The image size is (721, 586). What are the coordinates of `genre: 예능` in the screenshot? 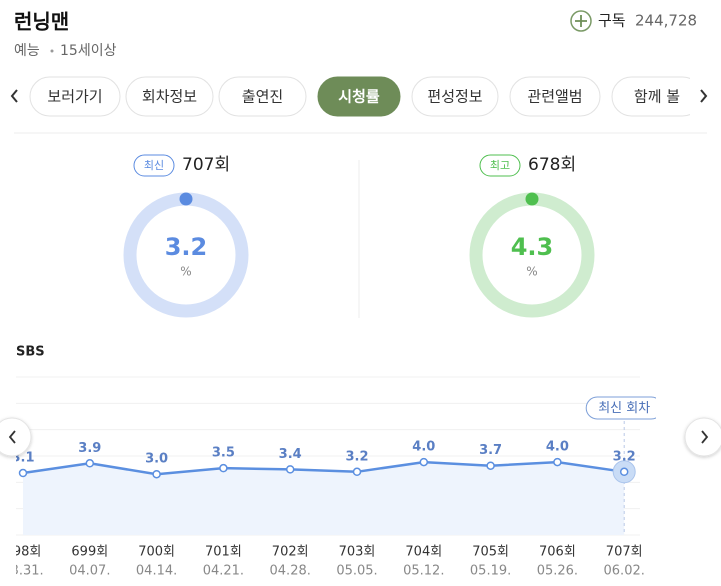 It's located at (27, 51).